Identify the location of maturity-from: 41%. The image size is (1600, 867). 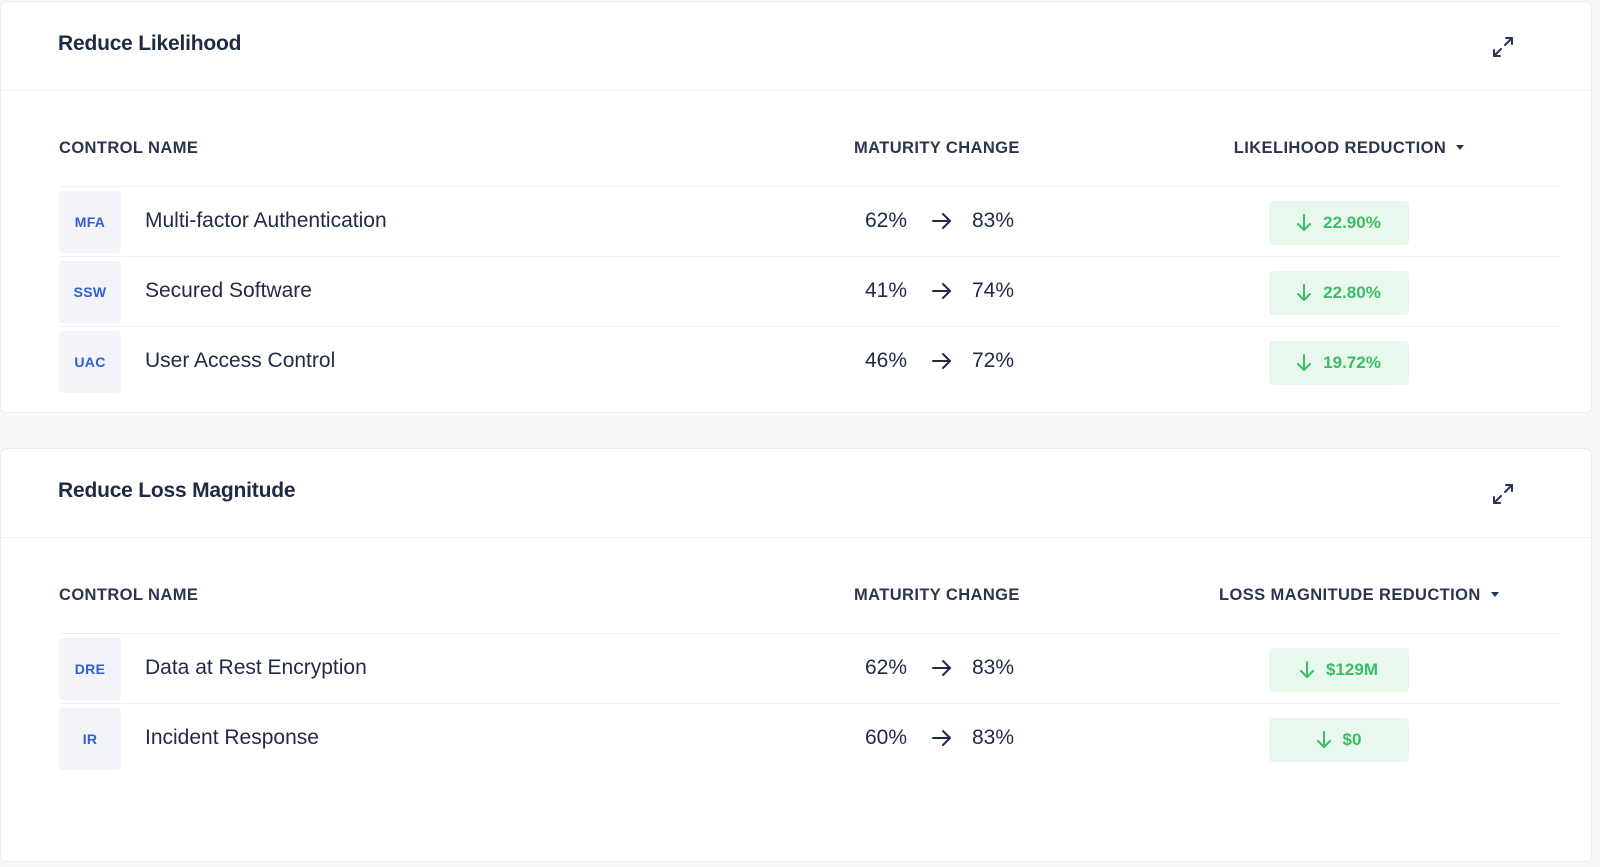
(885, 290).